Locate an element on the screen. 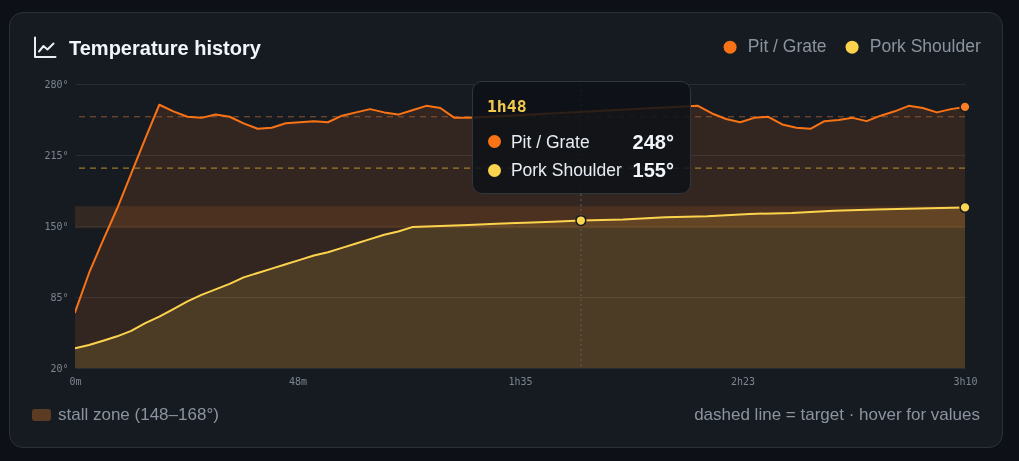  y-tick-label: 215° is located at coordinates (56, 155).